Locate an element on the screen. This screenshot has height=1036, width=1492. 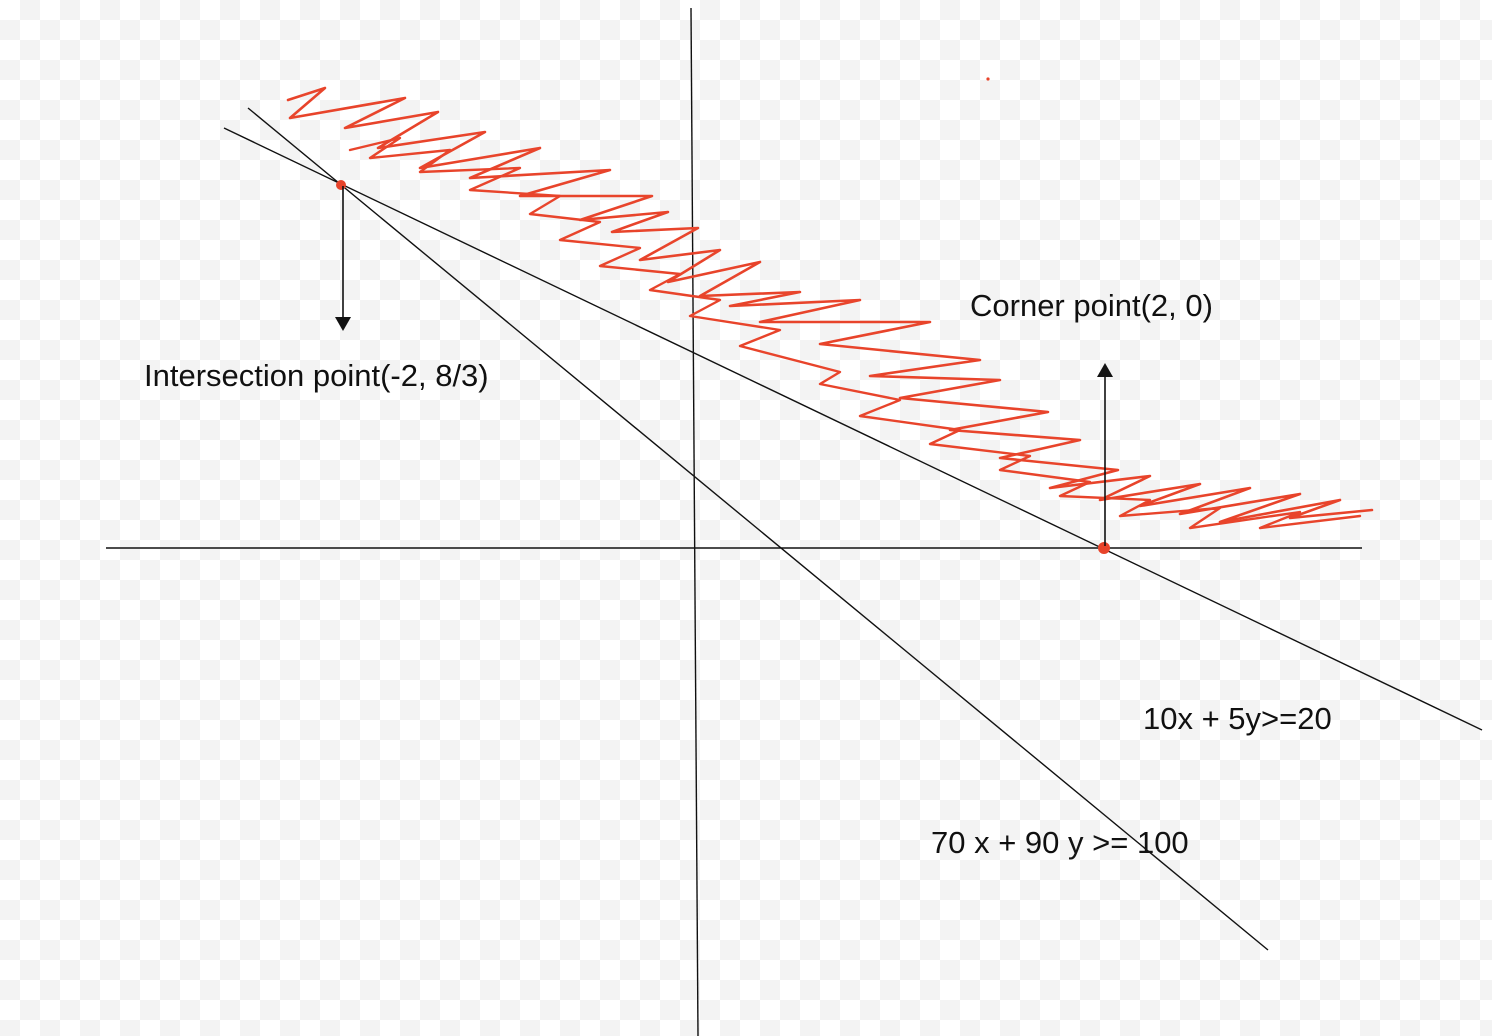
corner-point-label: Corner point(2, 0) is located at coordinates (1091, 305).